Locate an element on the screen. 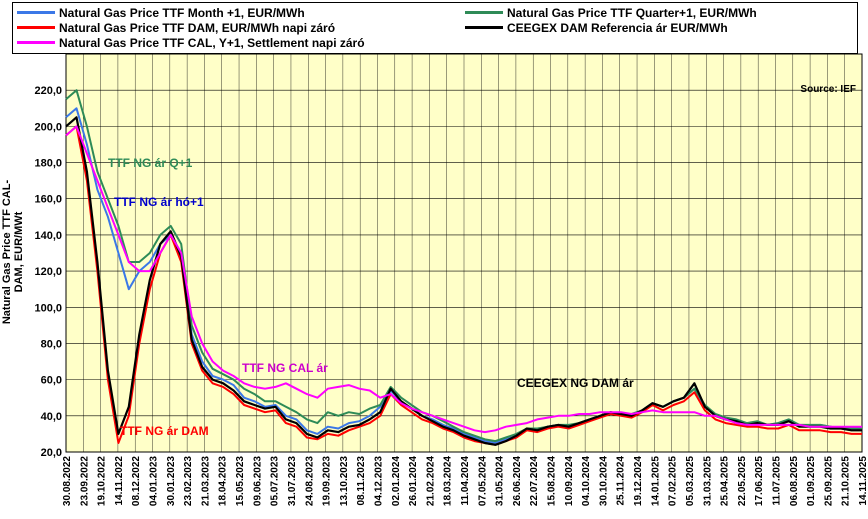 The image size is (868, 519). x-tick-label: 18.04.2023 is located at coordinates (223, 481).